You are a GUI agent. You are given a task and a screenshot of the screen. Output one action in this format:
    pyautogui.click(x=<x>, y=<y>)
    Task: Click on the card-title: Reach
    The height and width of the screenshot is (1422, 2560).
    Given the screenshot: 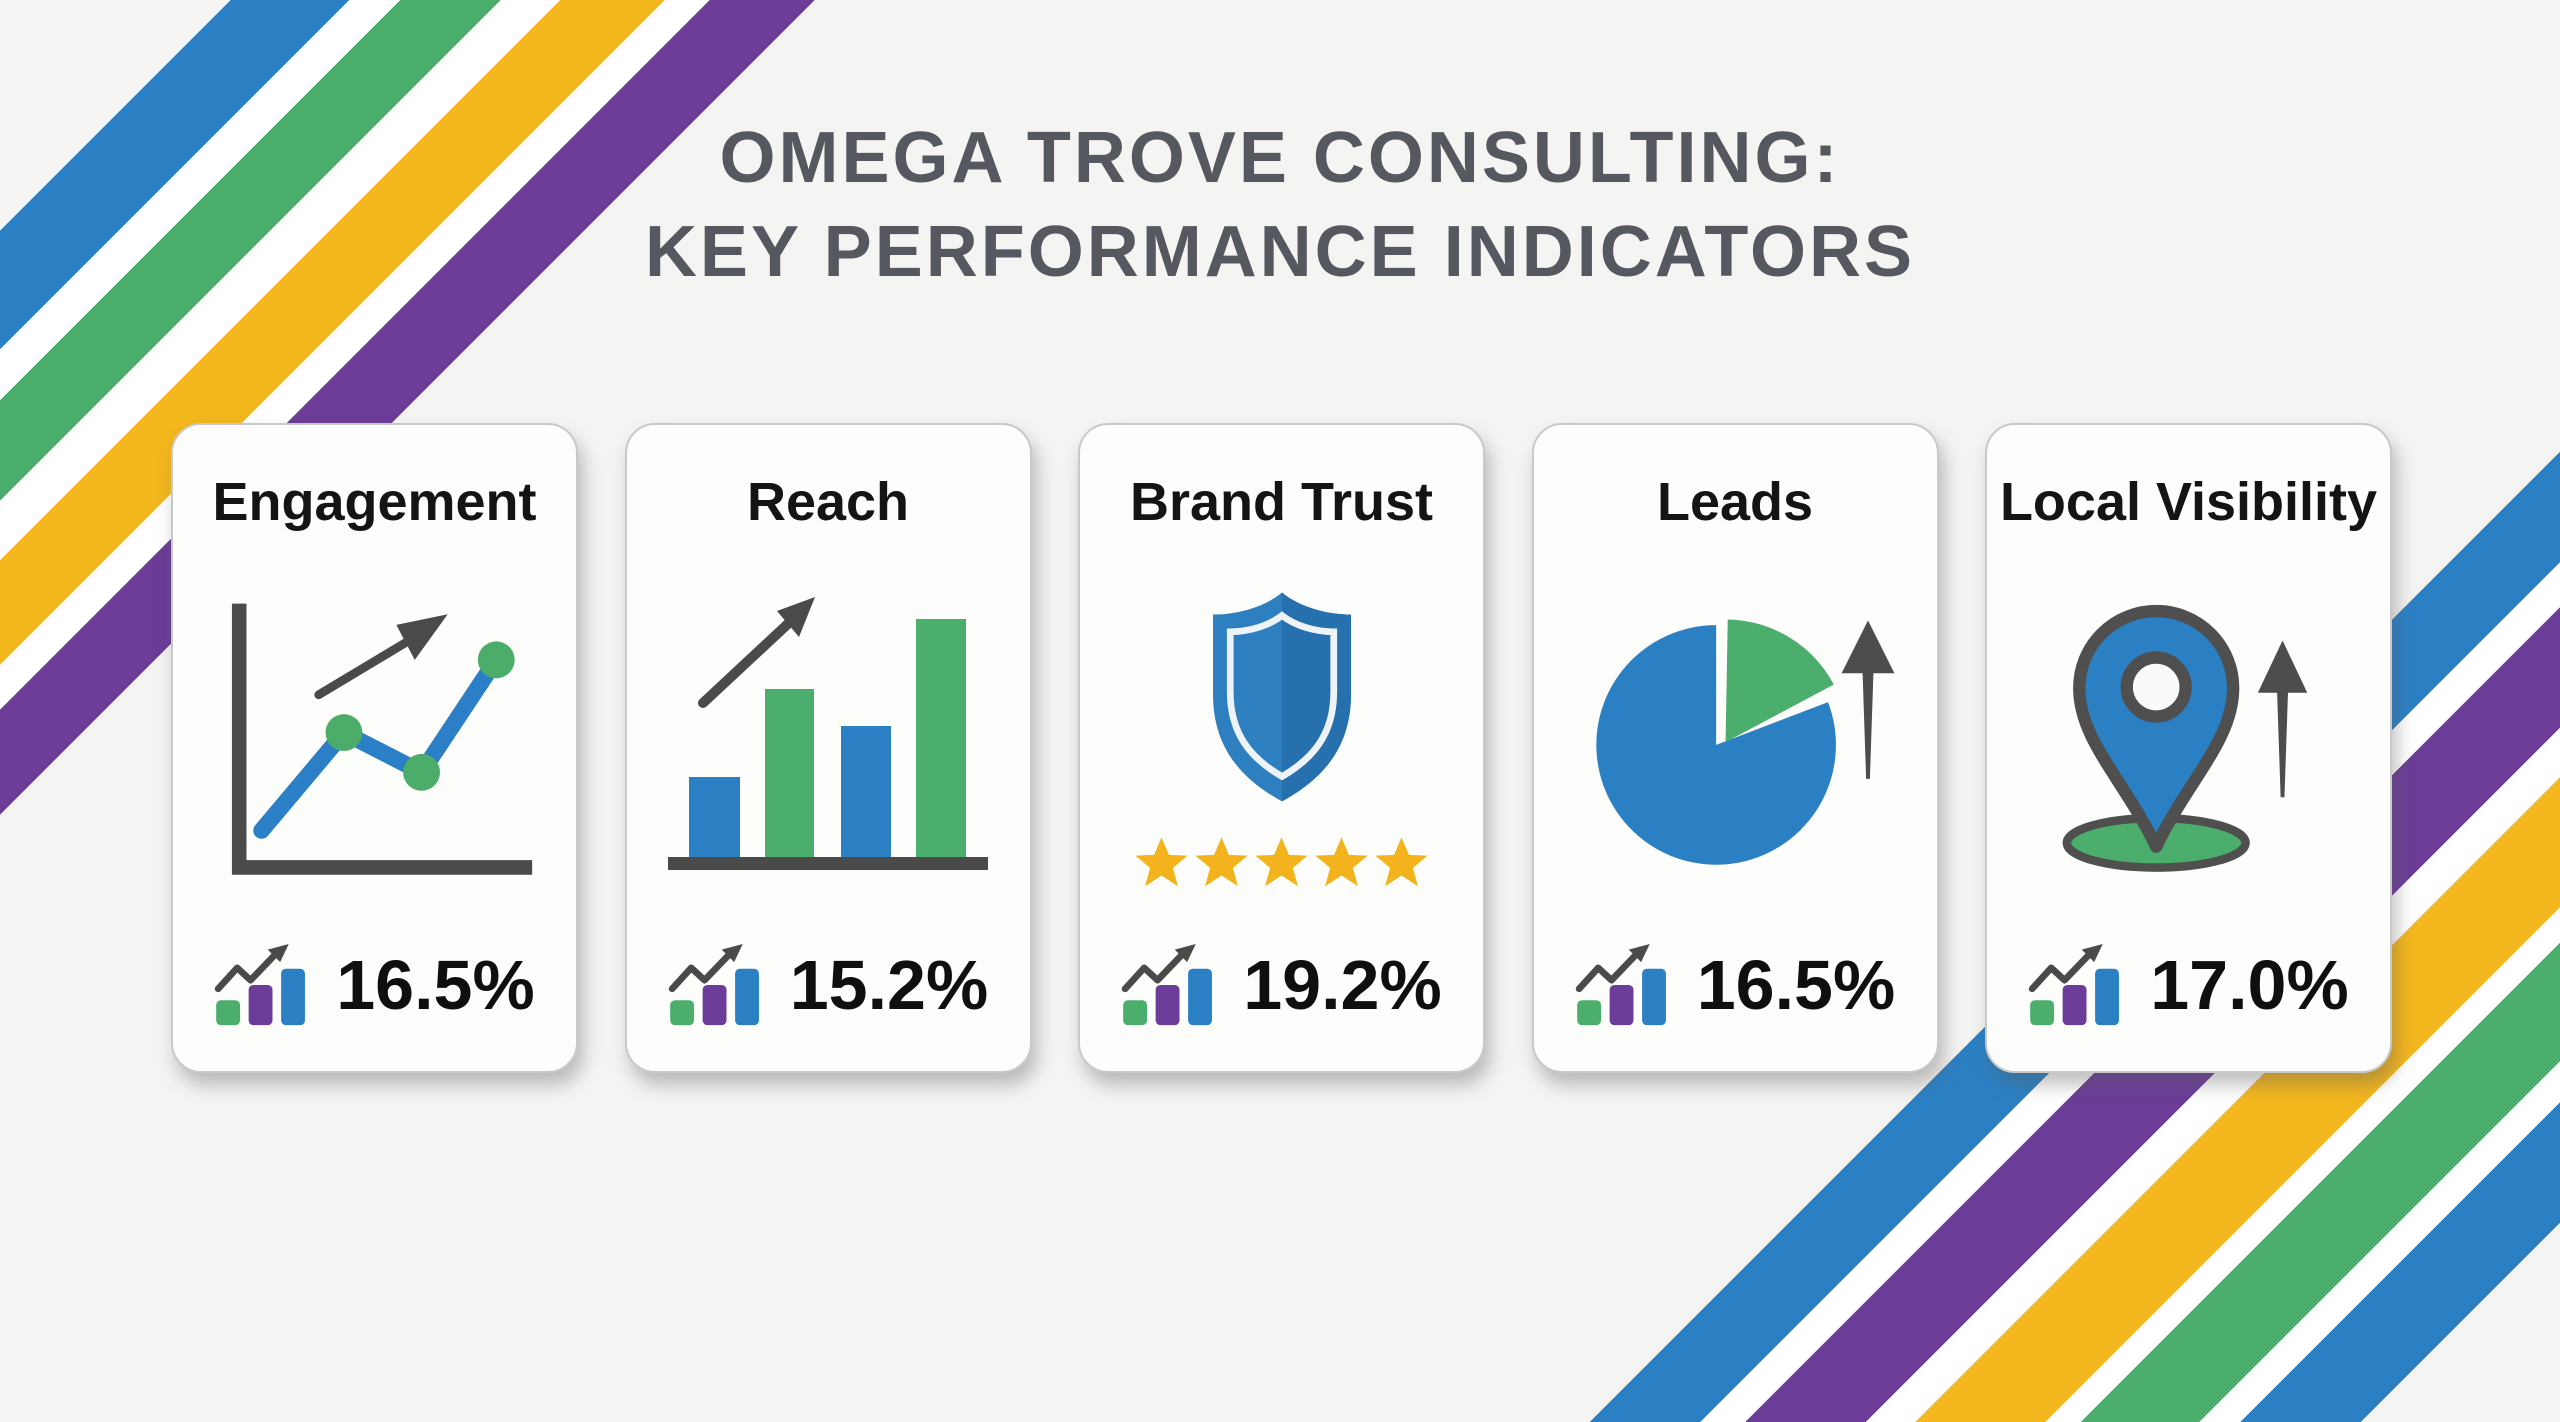 What is the action you would take?
    pyautogui.click(x=828, y=502)
    